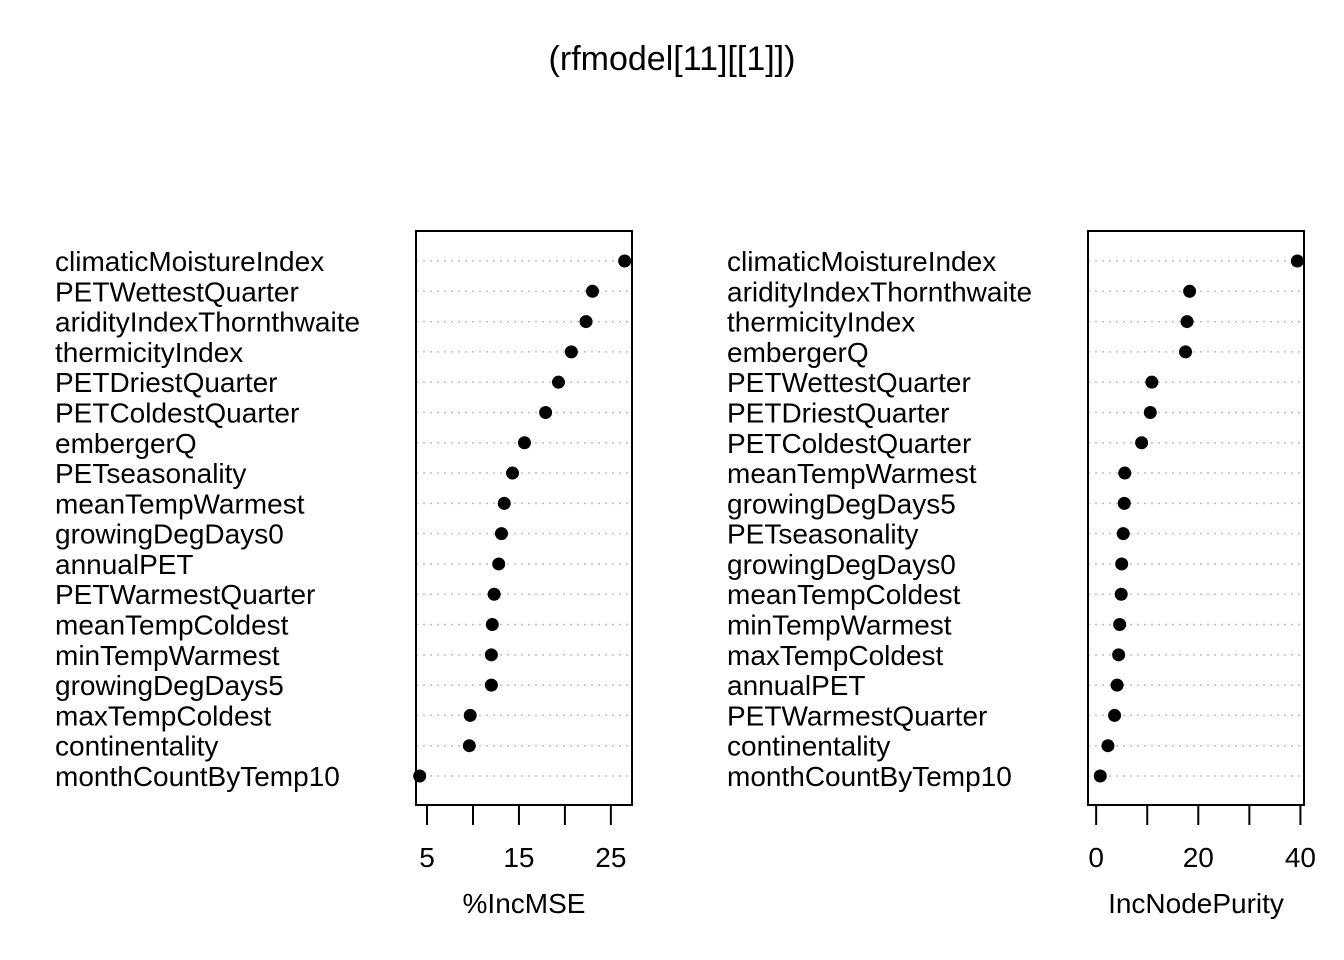  What do you see at coordinates (518, 857) in the screenshot?
I see `x-tick-label: 15` at bounding box center [518, 857].